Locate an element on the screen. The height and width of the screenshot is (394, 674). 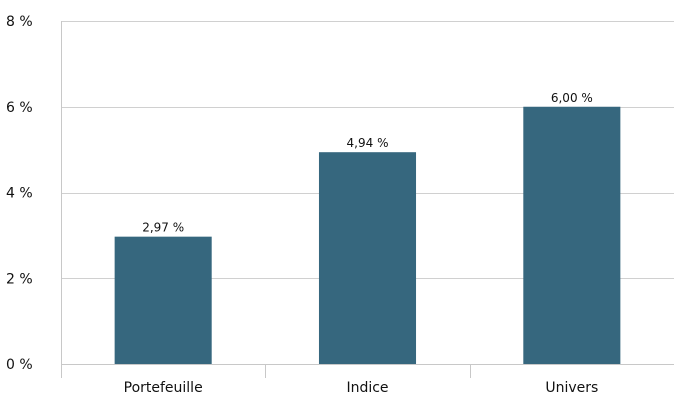
data-label: 4,94 % is located at coordinates (368, 143).